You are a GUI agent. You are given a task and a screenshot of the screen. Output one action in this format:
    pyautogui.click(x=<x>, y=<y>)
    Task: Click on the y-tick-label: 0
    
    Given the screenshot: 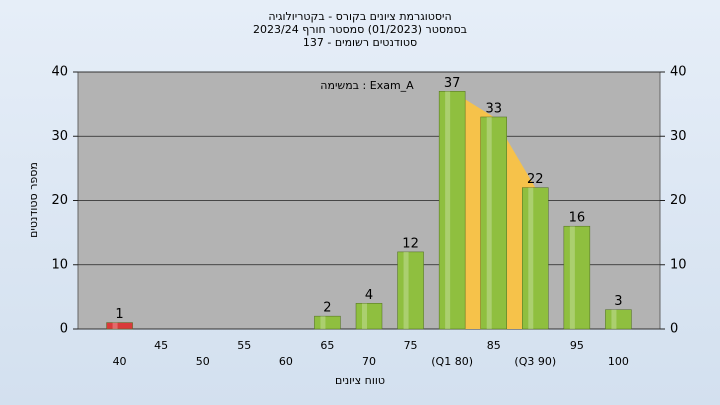 What is the action you would take?
    pyautogui.click(x=64, y=329)
    